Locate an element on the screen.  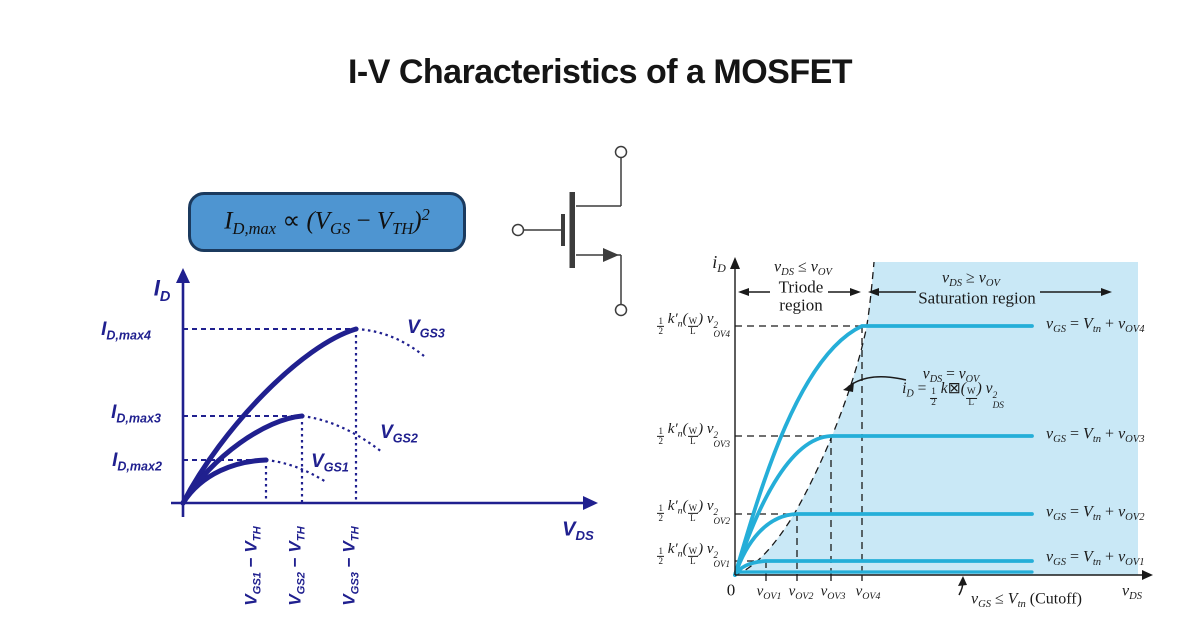
triode-right-arrowhead-icon is located at coordinates (855, 292).